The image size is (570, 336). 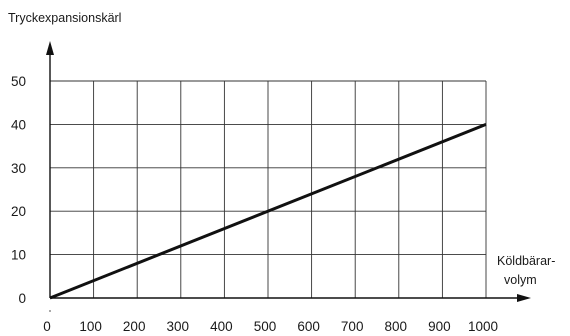 What do you see at coordinates (524, 298) in the screenshot?
I see `x-axis-arrow` at bounding box center [524, 298].